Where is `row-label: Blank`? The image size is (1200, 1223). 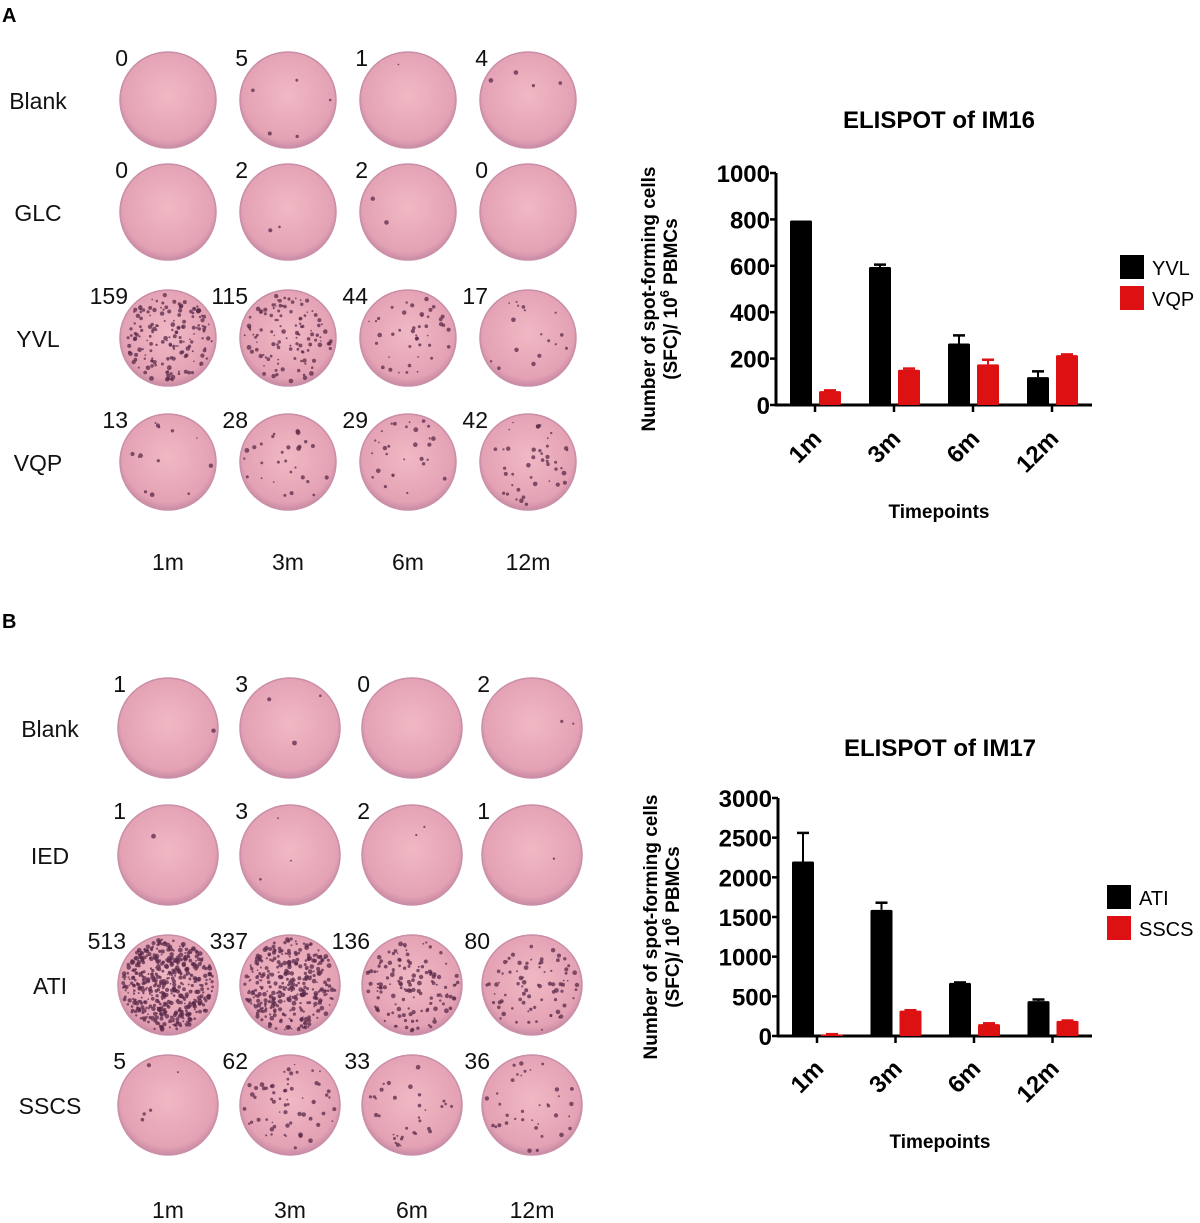 row-label: Blank is located at coordinates (38, 101).